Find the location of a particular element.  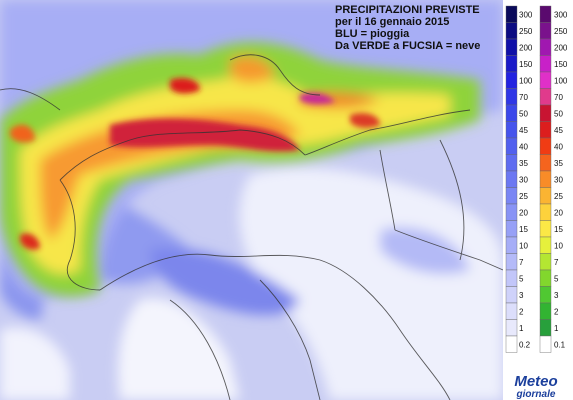

title-line: per il 16 gennaio 2015 is located at coordinates (392, 22).